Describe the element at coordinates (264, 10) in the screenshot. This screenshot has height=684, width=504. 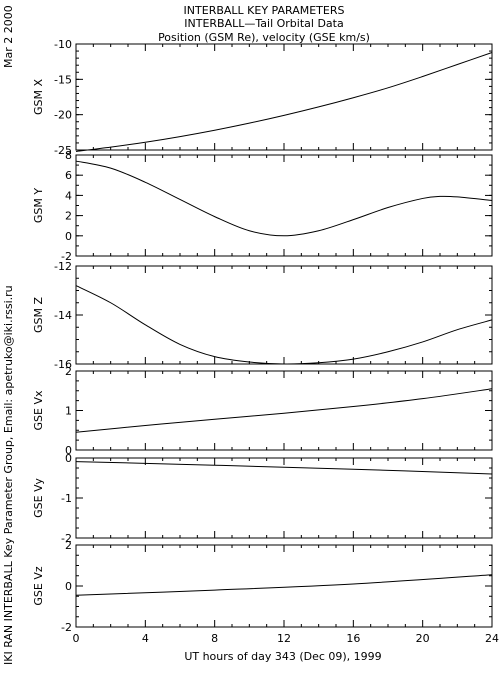
I see `chart-title-line1: INTERBALL KEY PARAMETERS` at that location.